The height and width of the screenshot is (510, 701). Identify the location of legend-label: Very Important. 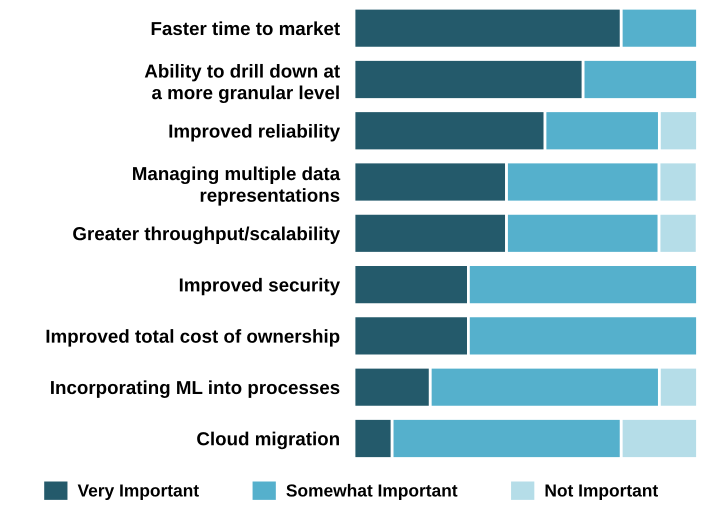
(138, 492).